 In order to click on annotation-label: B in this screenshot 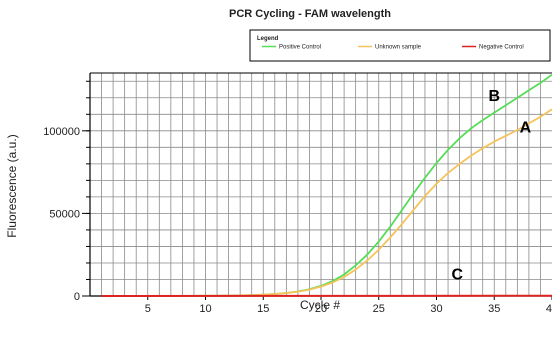, I will do `click(494, 96)`.